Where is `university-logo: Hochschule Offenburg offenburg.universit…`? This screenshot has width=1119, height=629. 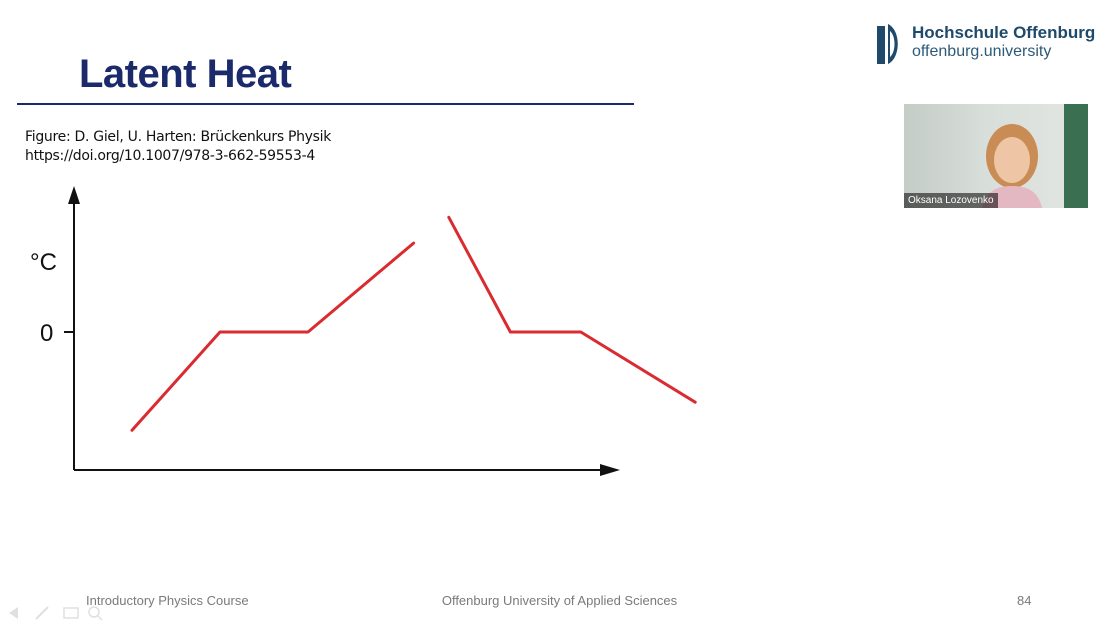 university-logo: Hochschule Offenburg offenburg.universit… is located at coordinates (989, 45).